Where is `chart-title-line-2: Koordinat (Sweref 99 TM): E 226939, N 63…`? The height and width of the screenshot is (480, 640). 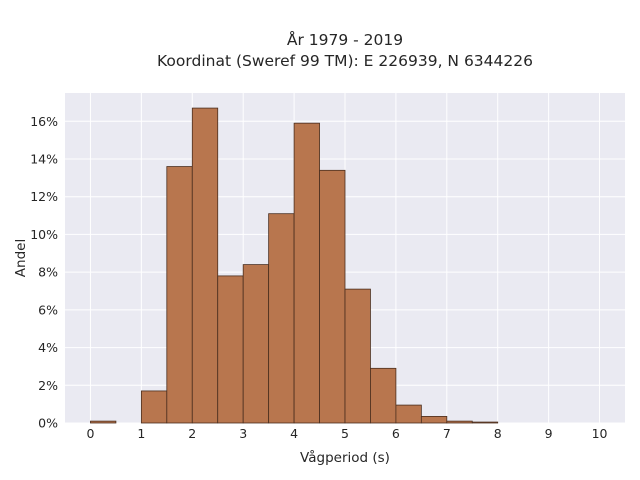 chart-title-line-2: Koordinat (Sweref 99 TM): E 226939, N 63… is located at coordinates (345, 61).